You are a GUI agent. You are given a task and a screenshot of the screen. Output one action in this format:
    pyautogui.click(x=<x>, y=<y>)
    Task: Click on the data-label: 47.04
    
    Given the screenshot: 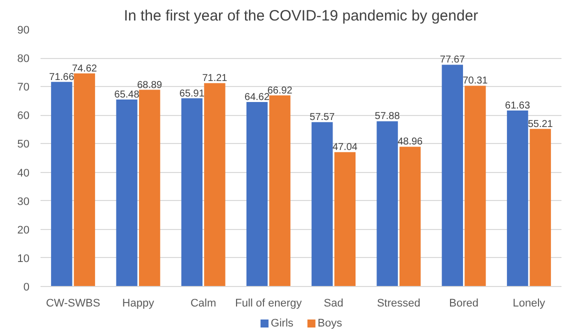 What is the action you would take?
    pyautogui.click(x=345, y=148)
    